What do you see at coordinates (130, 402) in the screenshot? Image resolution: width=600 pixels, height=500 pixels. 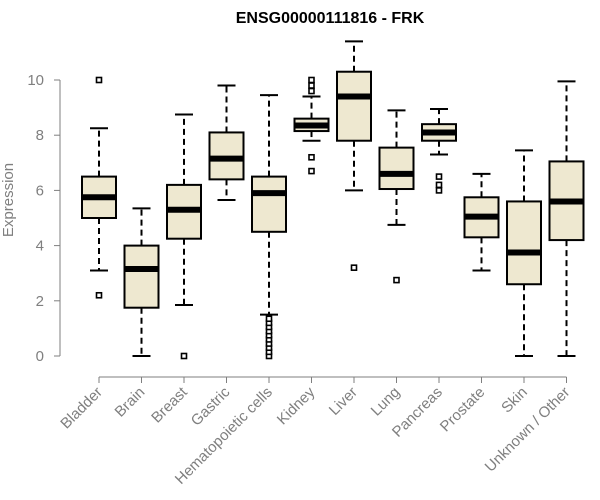 I see `x-tick-label: Brain` at bounding box center [130, 402].